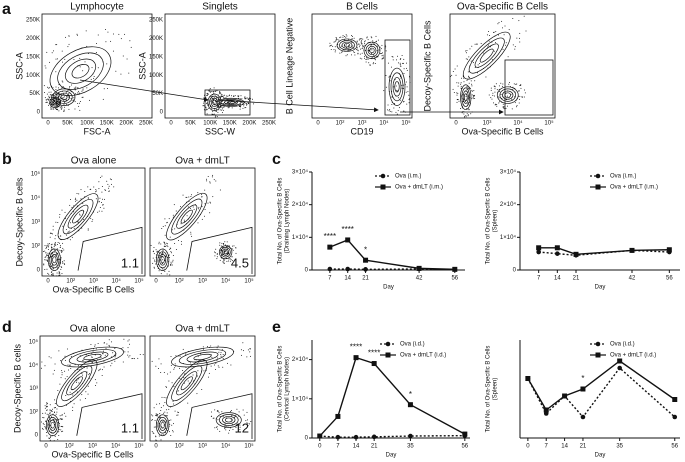  What do you see at coordinates (564, 447) in the screenshot?
I see `x-tick-label: 14` at bounding box center [564, 447].